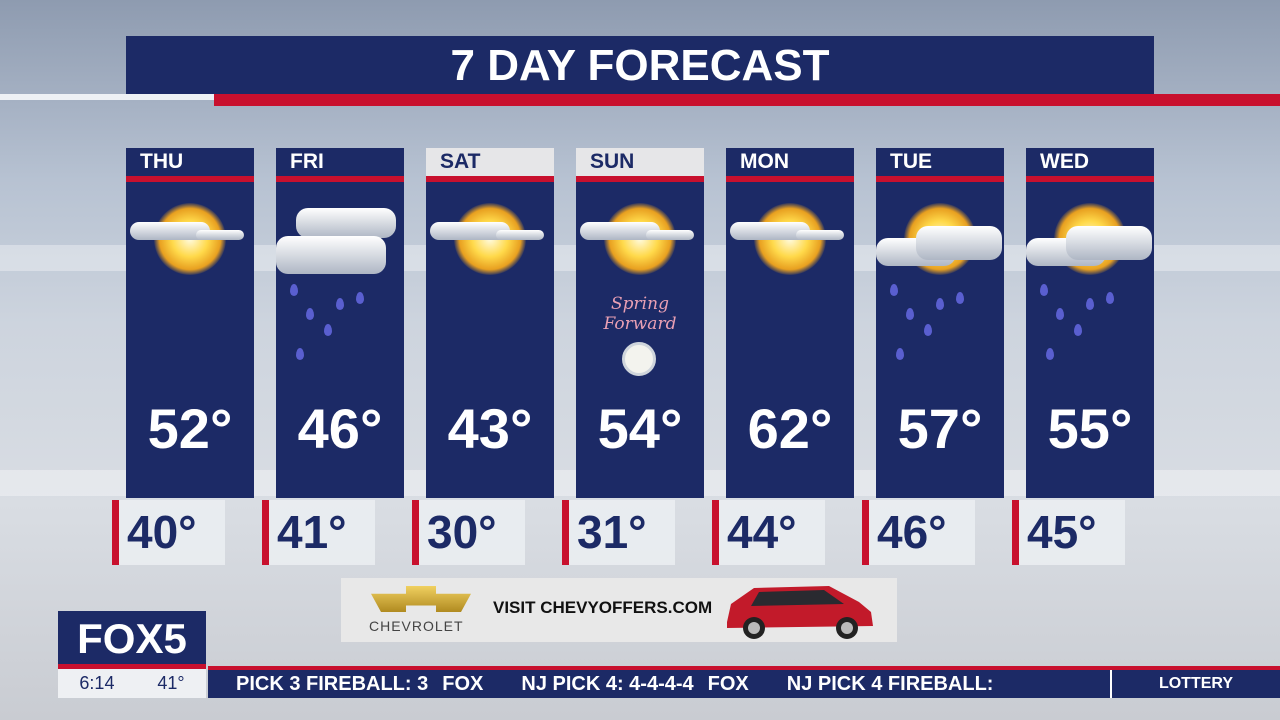 Image resolution: width=1280 pixels, height=720 pixels. Describe the element at coordinates (1090, 323) in the screenshot. I see `forecast-day-wed: WED 55°` at that location.